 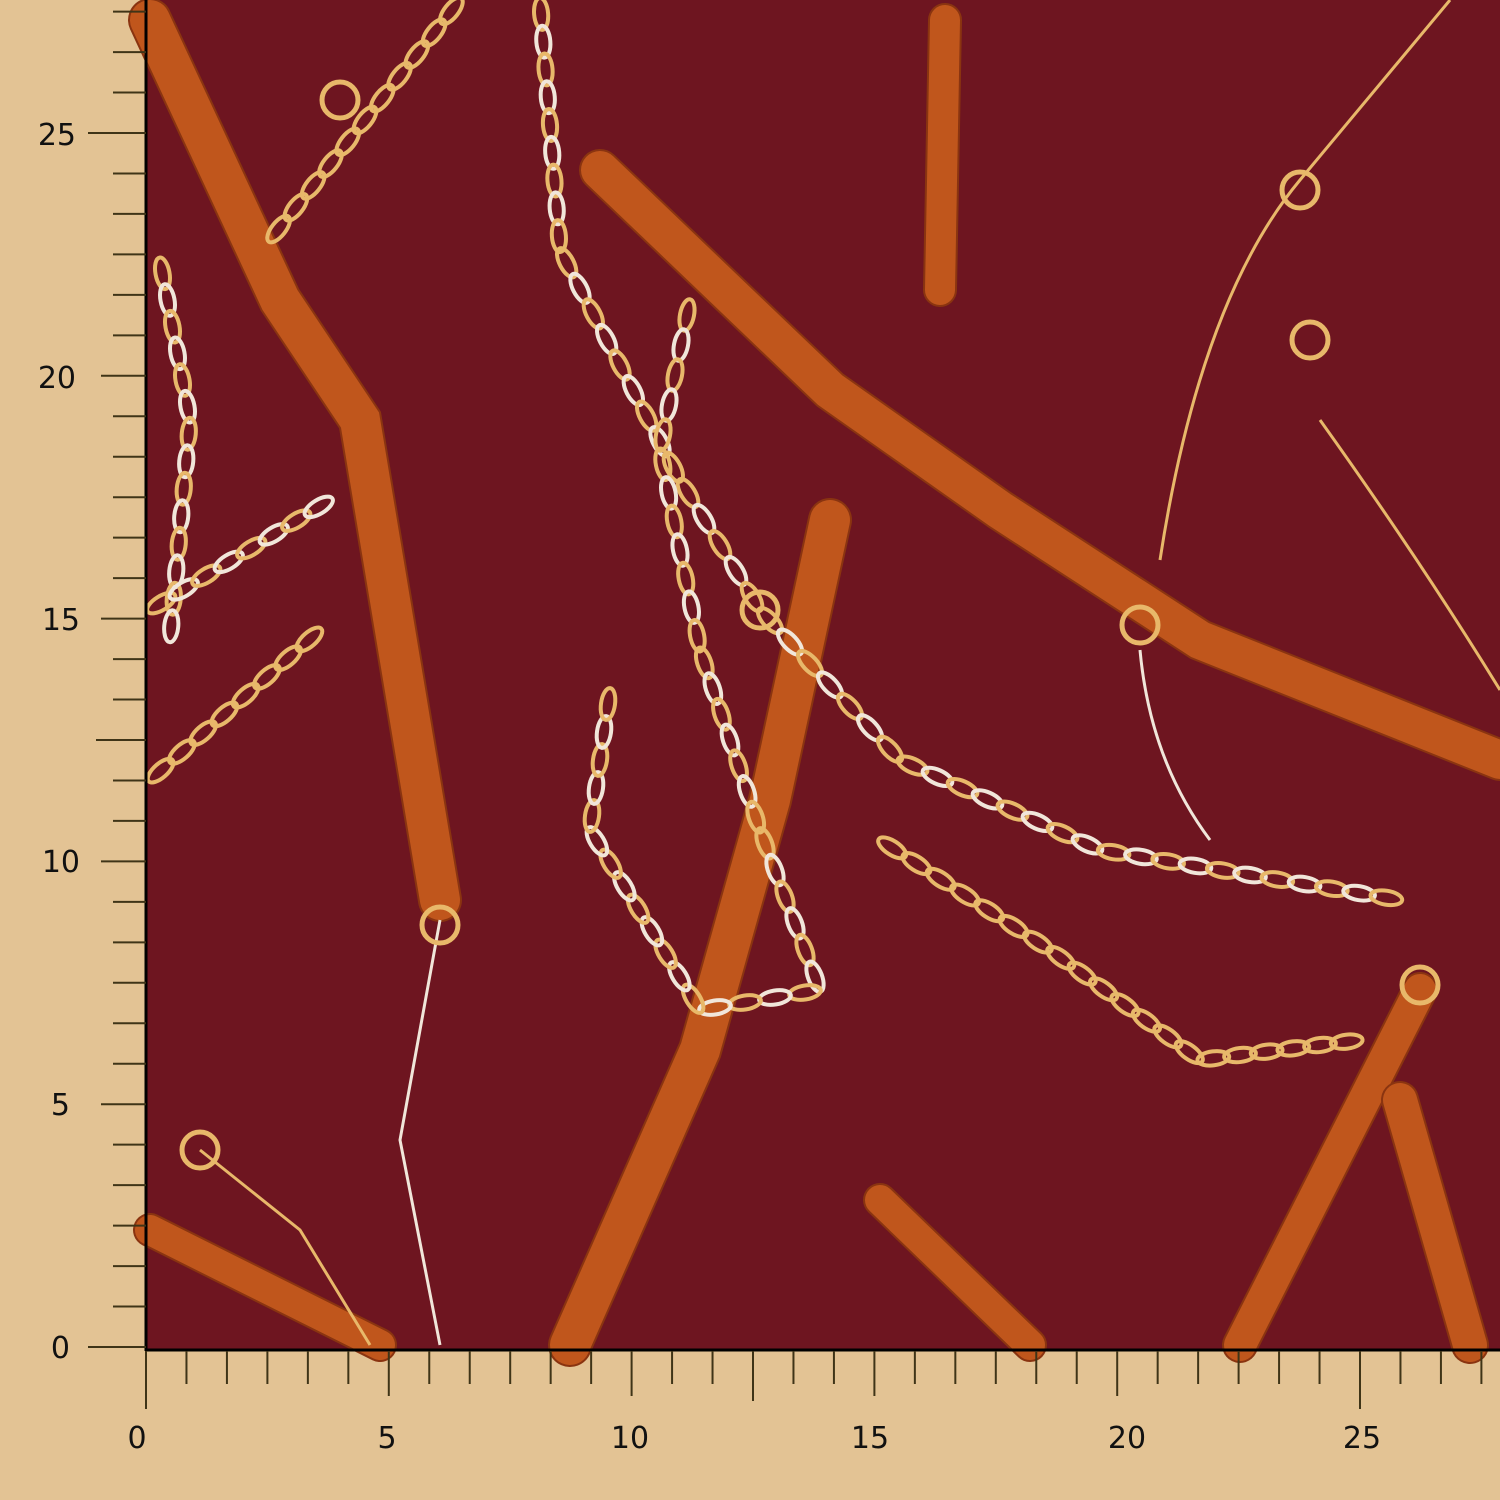 I want to click on v-label: 0, so click(x=60, y=1348).